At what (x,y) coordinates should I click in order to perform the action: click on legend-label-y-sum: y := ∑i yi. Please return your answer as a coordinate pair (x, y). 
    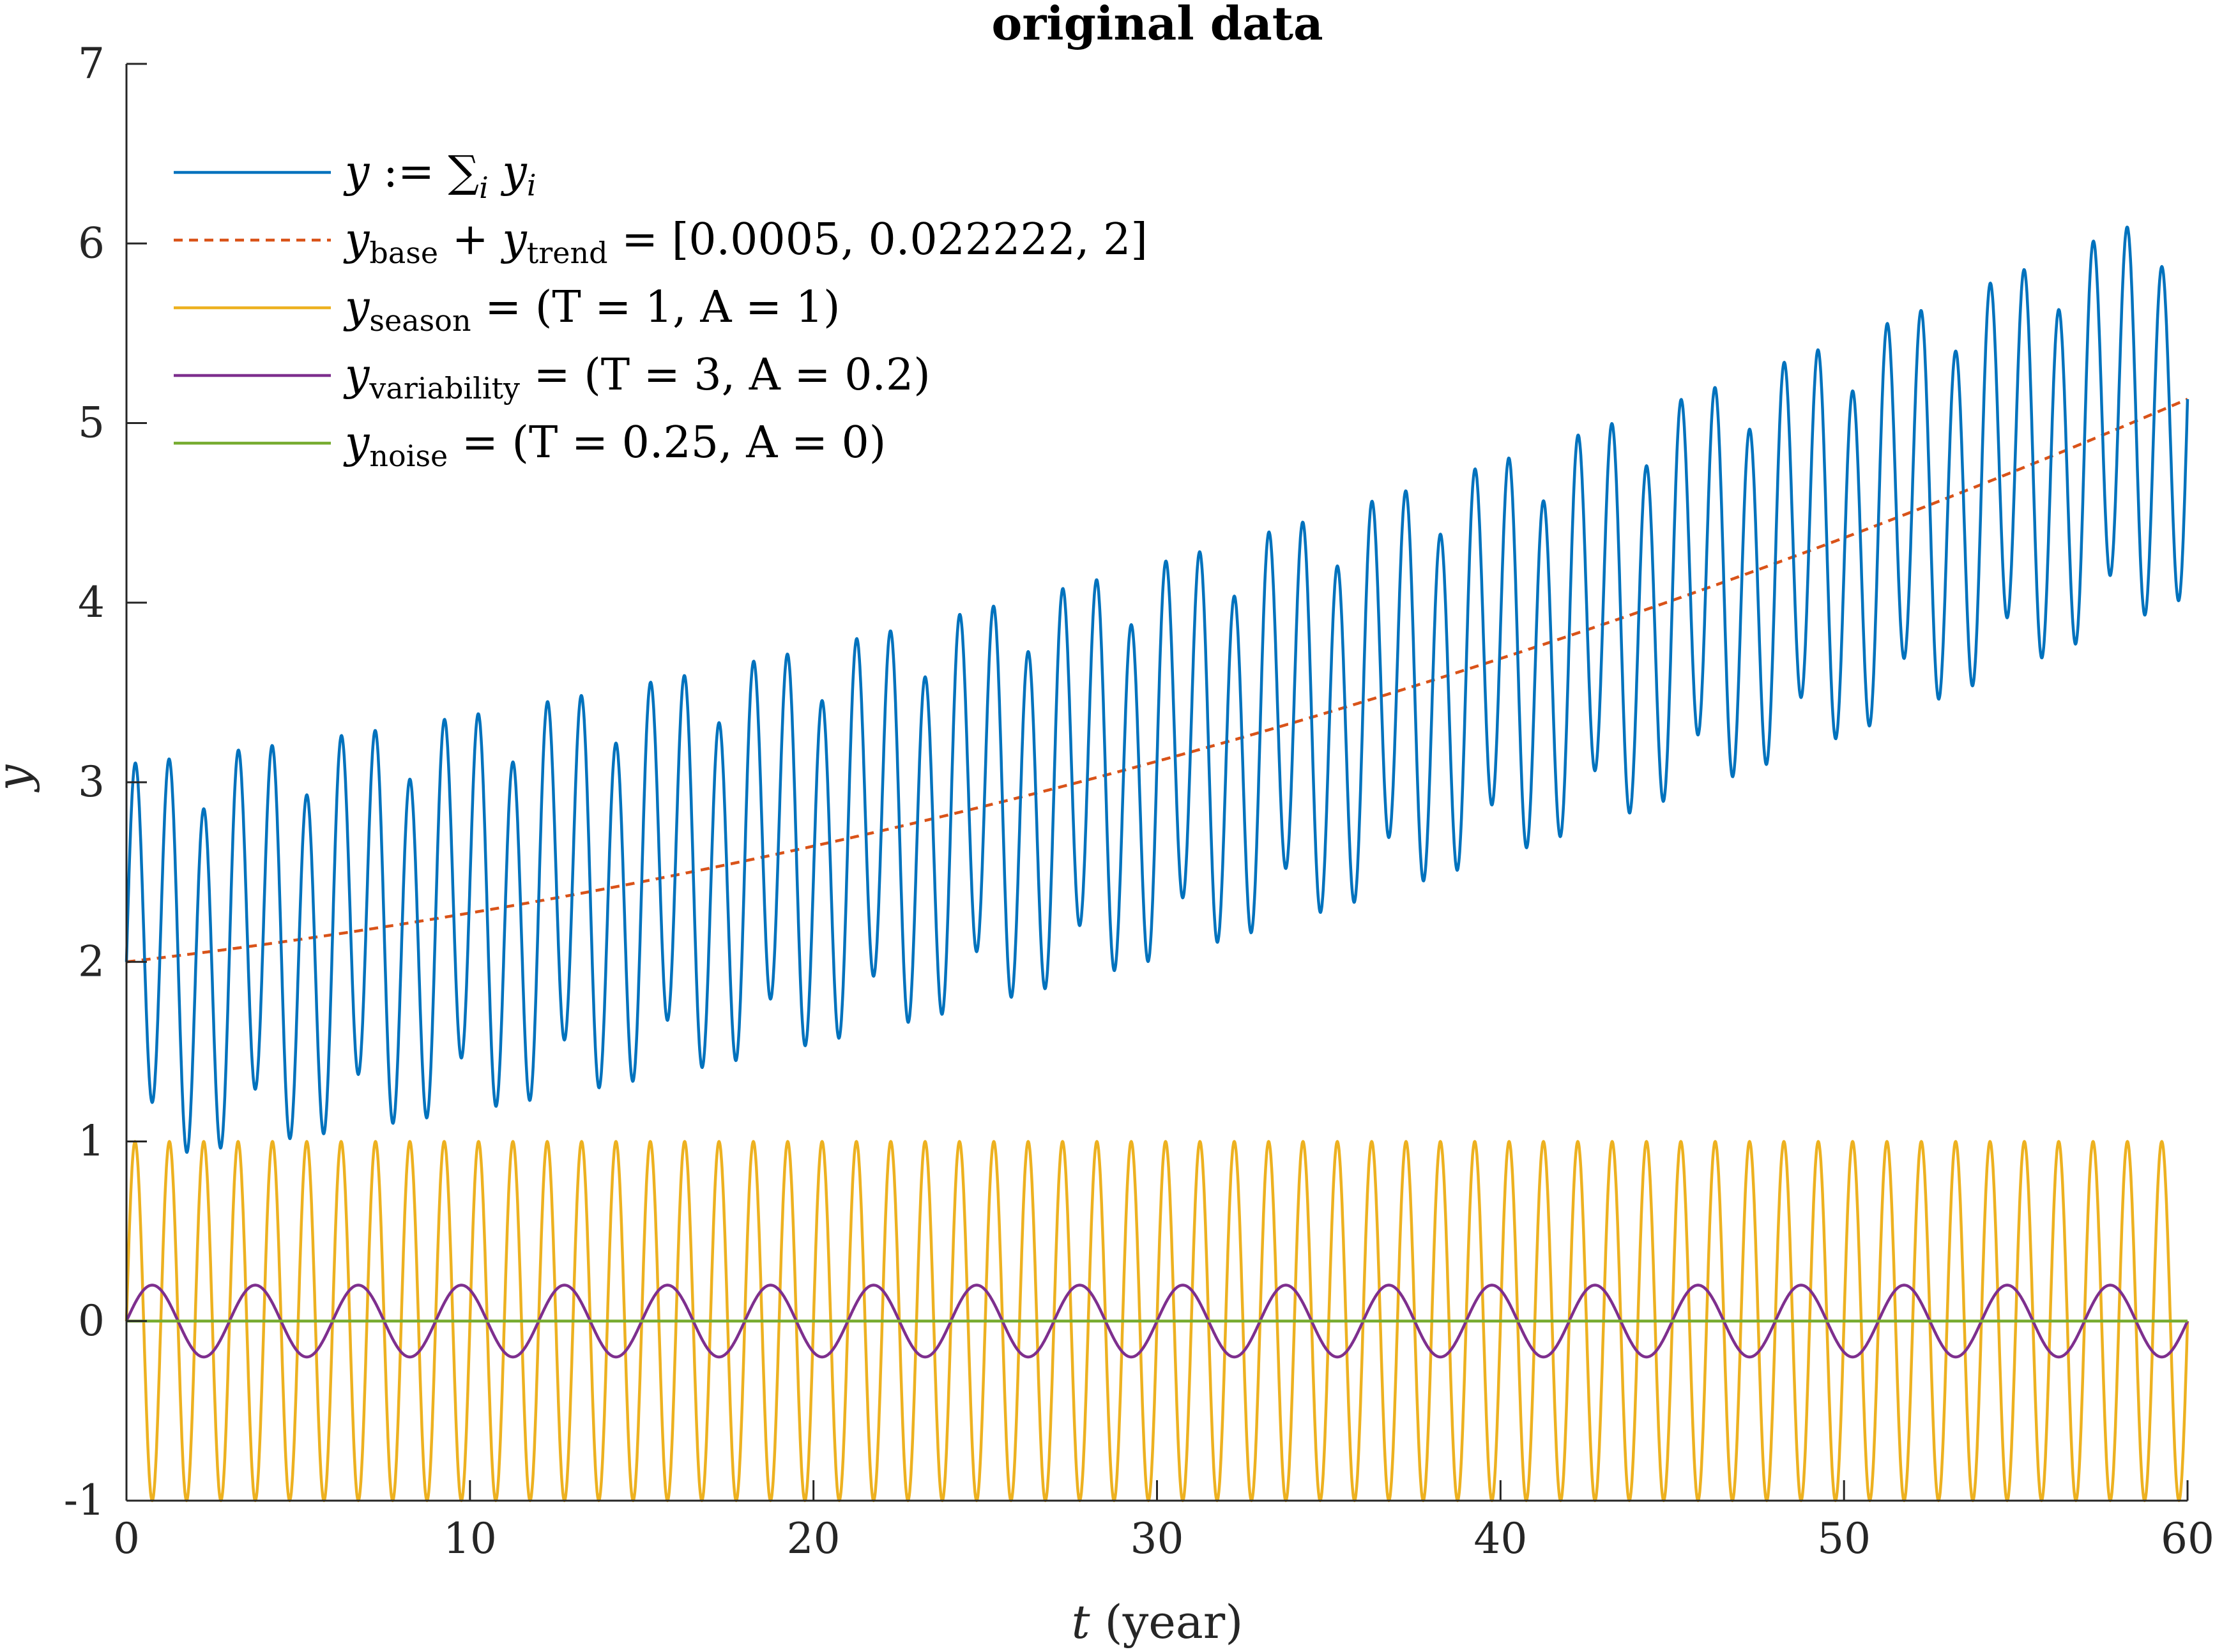
    Looking at the image, I should click on (440, 176).